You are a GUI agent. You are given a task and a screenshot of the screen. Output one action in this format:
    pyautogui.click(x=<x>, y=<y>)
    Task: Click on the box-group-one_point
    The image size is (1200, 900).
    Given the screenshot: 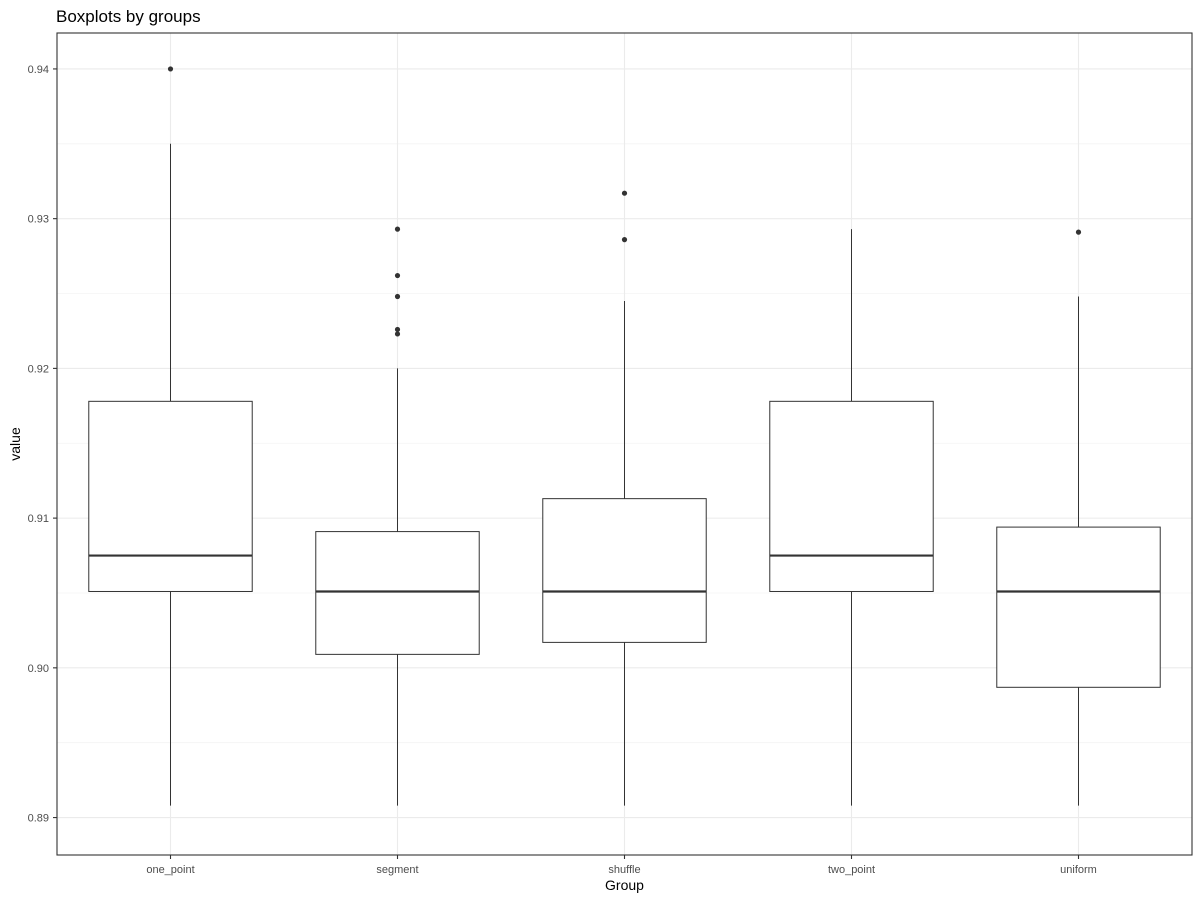 What is the action you would take?
    pyautogui.click(x=170, y=436)
    